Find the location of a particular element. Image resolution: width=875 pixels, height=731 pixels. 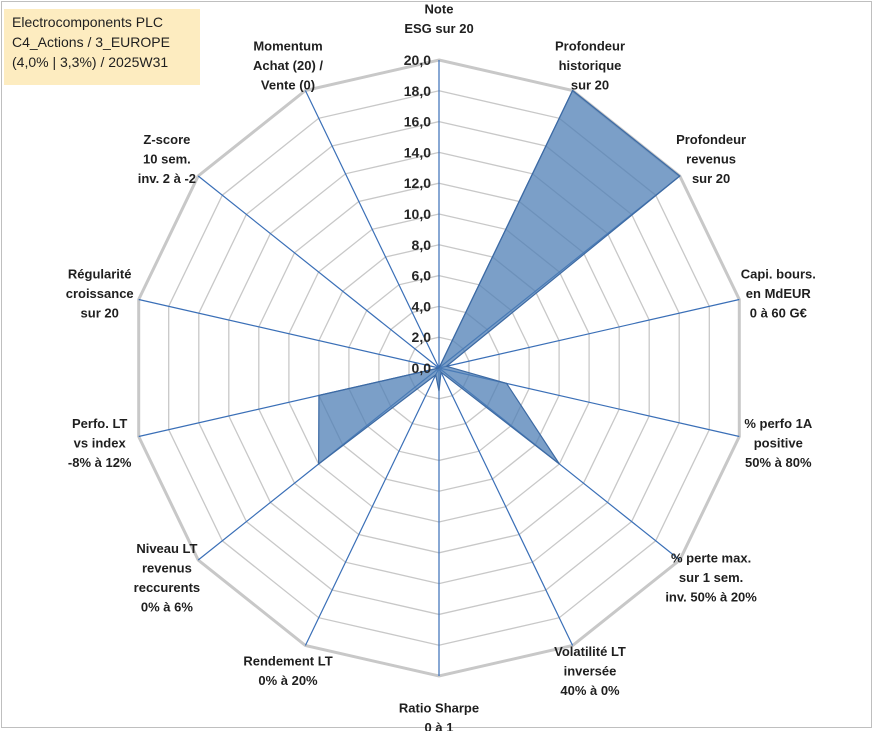

axis-label-line: reccurents is located at coordinates (167, 587).